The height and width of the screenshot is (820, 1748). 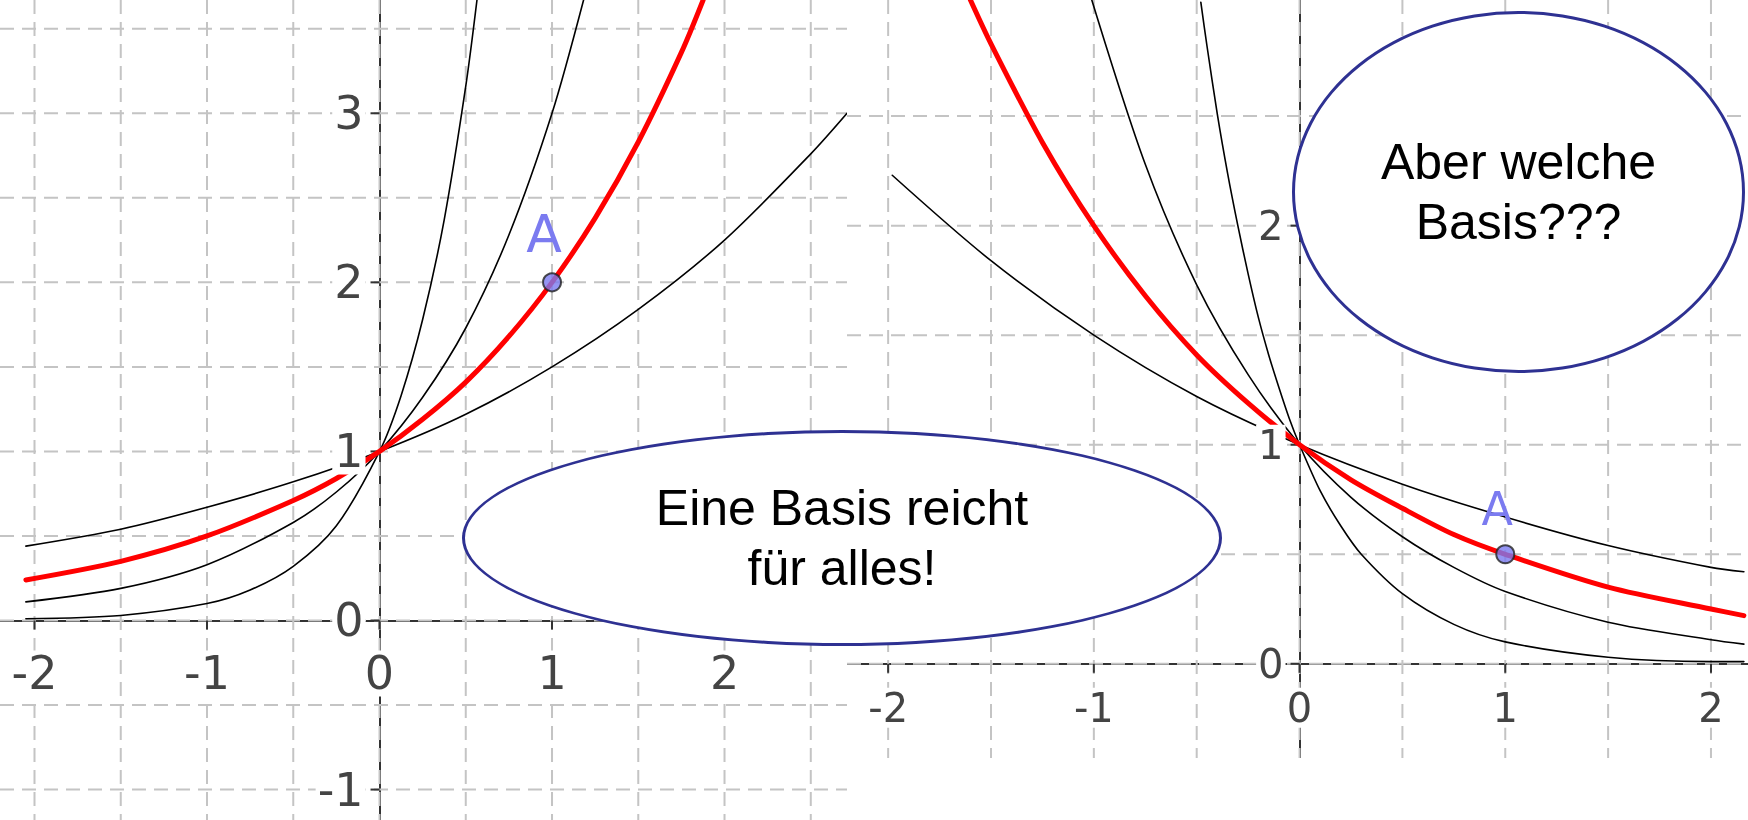 I want to click on y-tick-label: 0, so click(x=349, y=620).